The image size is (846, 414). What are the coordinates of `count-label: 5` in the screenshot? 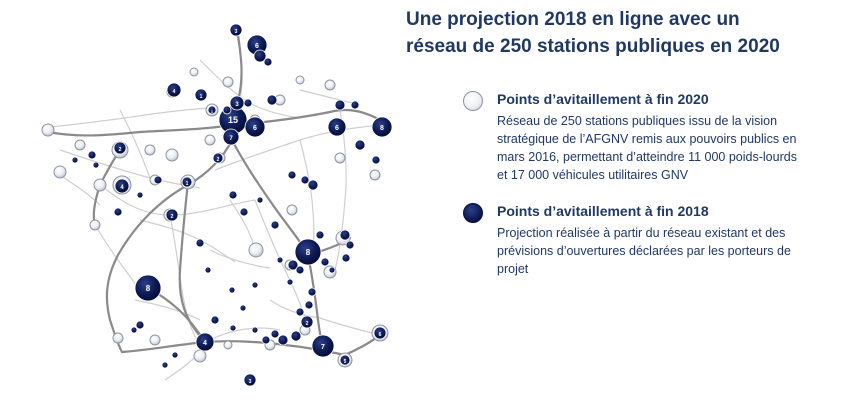 It's located at (345, 362).